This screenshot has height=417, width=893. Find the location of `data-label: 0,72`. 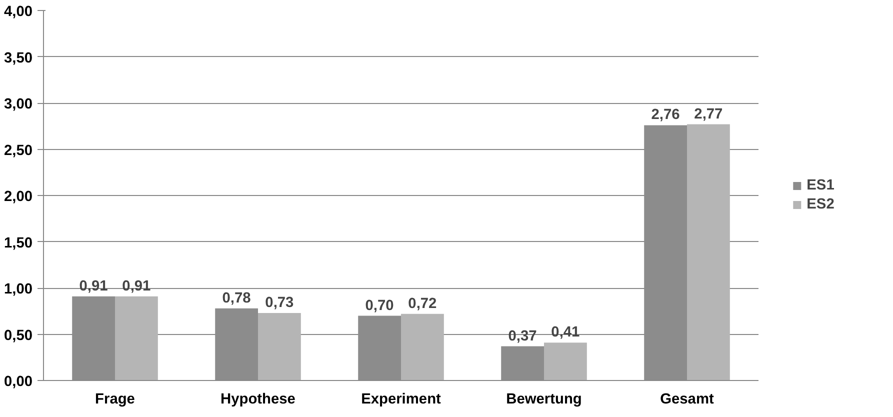

data-label: 0,72 is located at coordinates (422, 304).